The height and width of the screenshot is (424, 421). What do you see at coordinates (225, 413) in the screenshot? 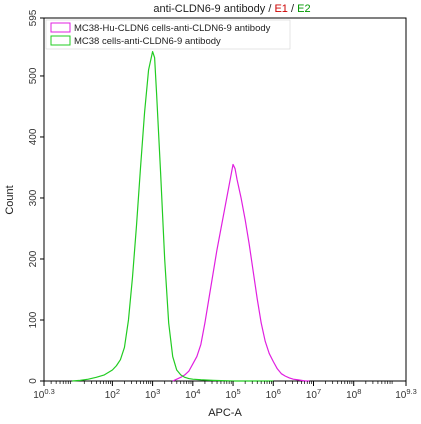
I see `x-axis-title: APC-A` at bounding box center [225, 413].